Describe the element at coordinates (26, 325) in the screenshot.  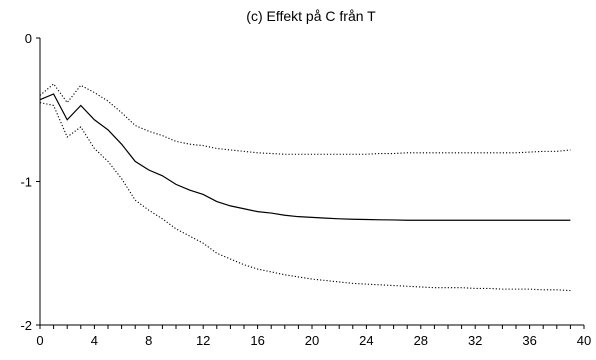
I see `y-tick-label: -2` at that location.